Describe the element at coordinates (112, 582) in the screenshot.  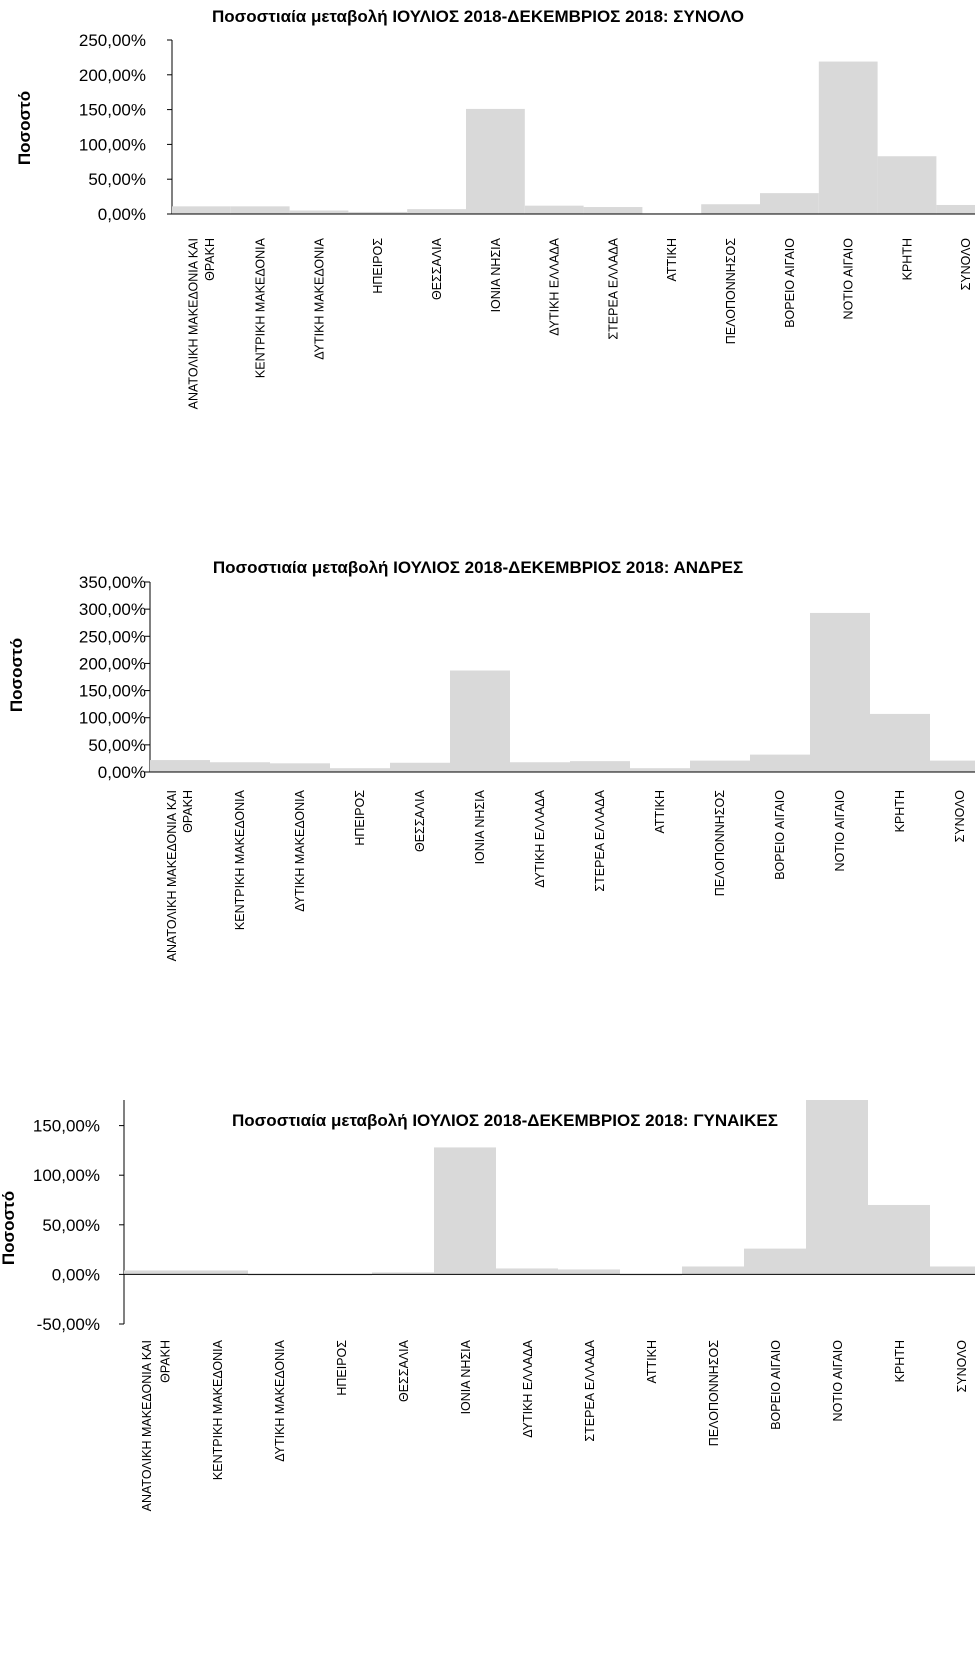
I see `y-tick-label: 350,00%` at that location.